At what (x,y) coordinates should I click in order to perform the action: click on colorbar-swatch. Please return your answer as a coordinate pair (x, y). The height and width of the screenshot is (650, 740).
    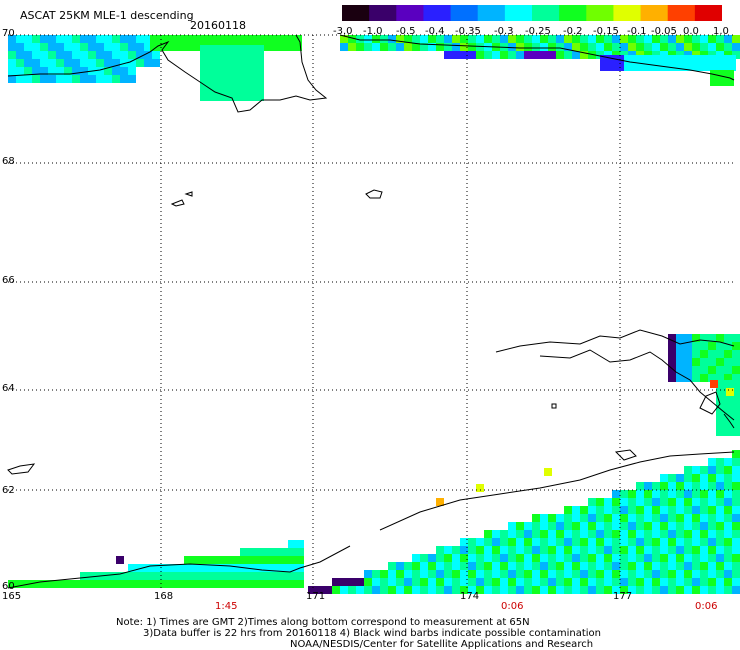
    Looking at the image, I should click on (681, 13).